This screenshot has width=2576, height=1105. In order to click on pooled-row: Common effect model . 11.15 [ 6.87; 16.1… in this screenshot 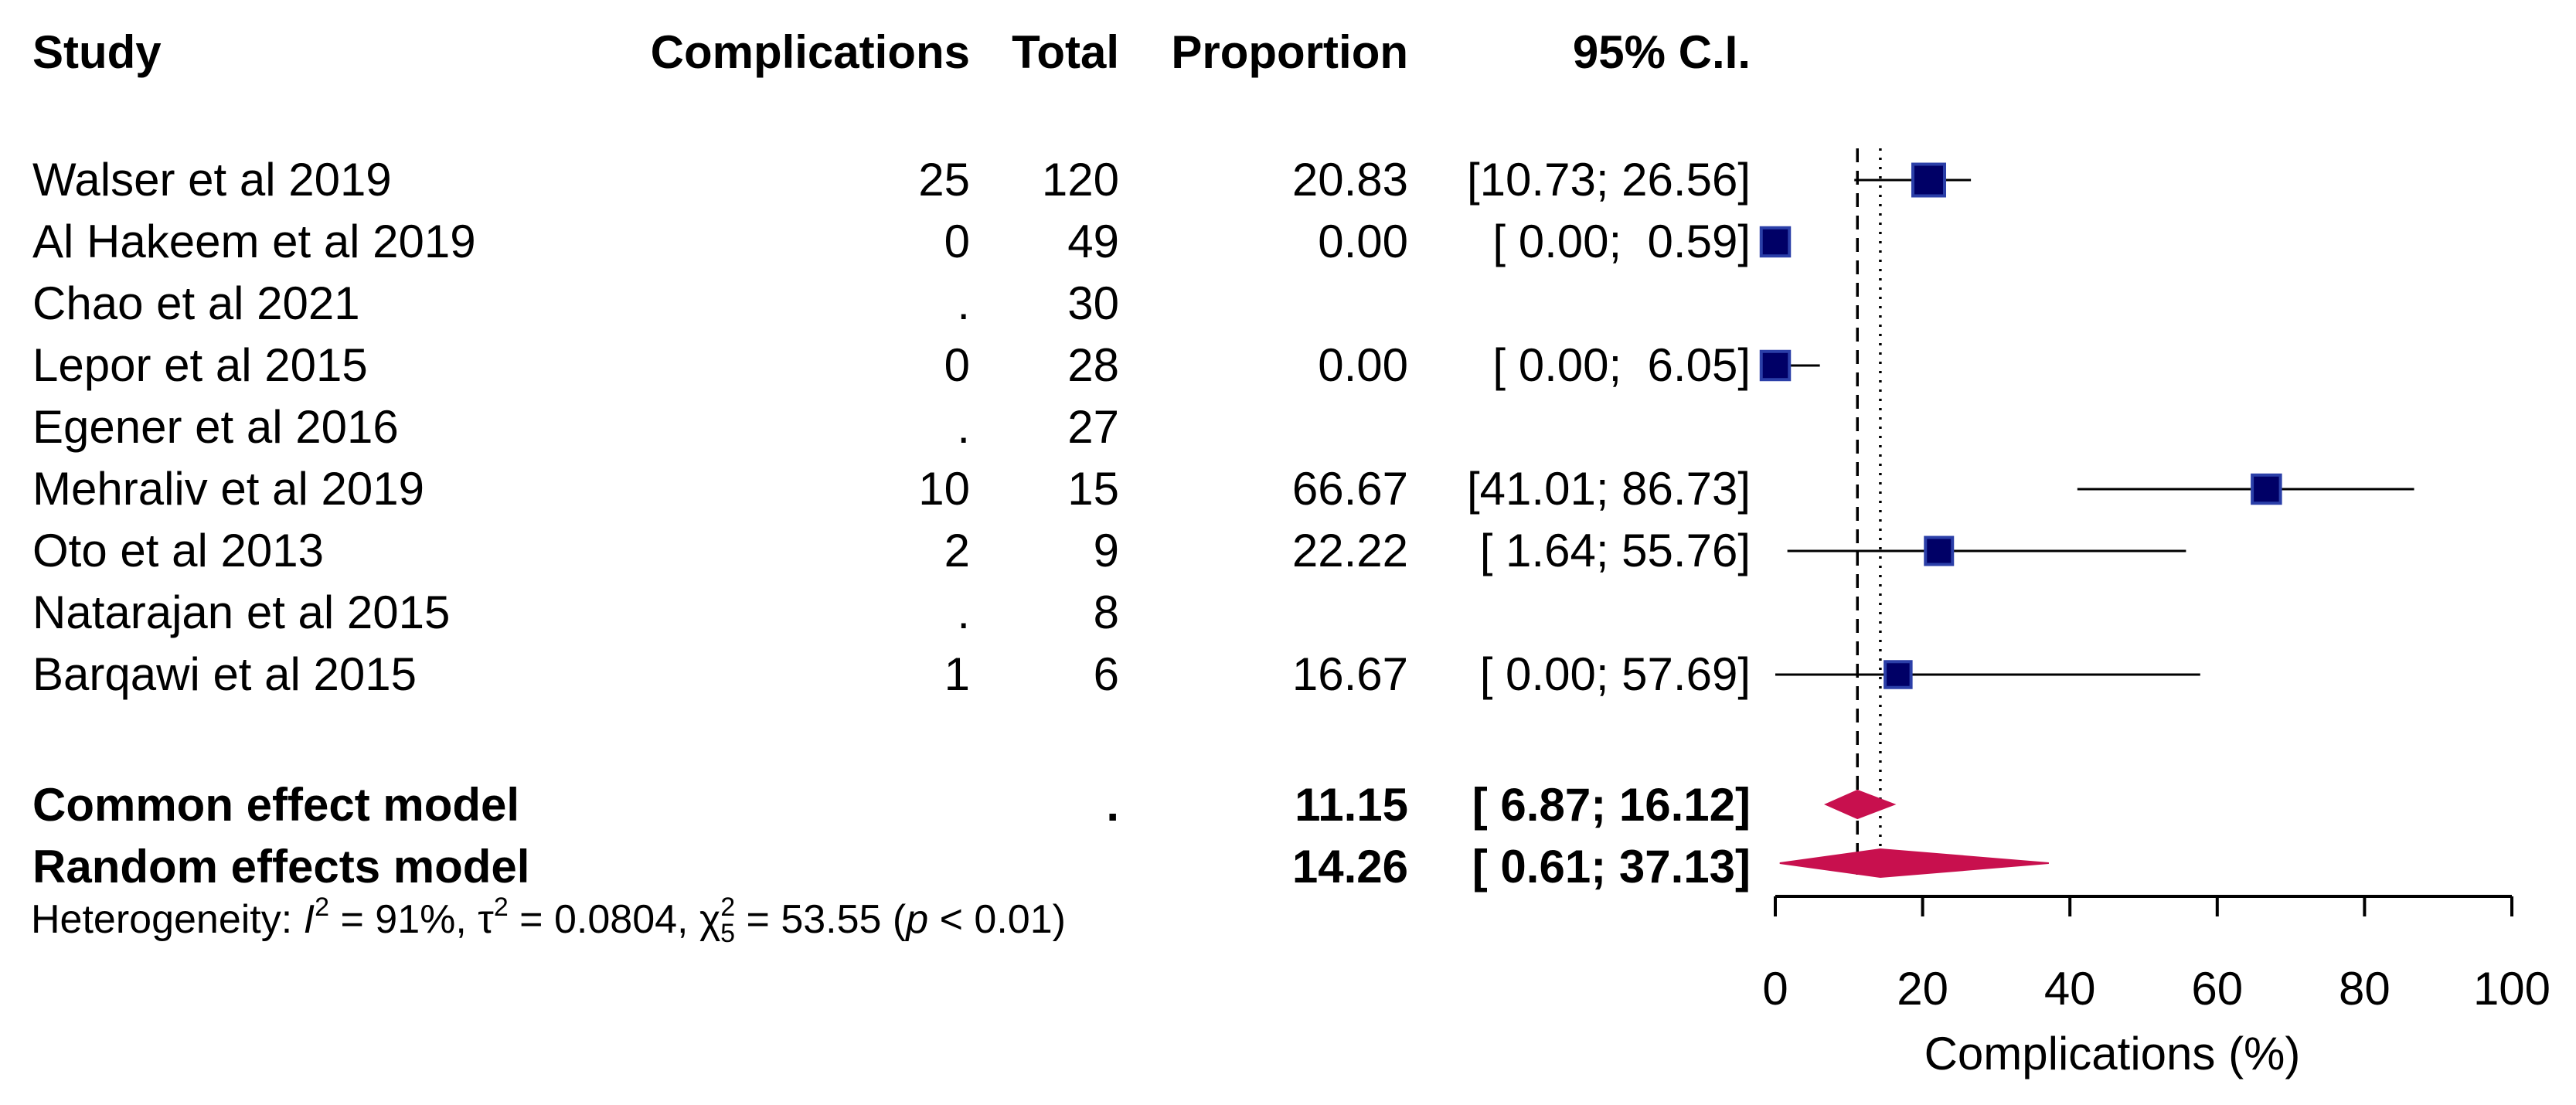, I will do `click(891, 805)`.